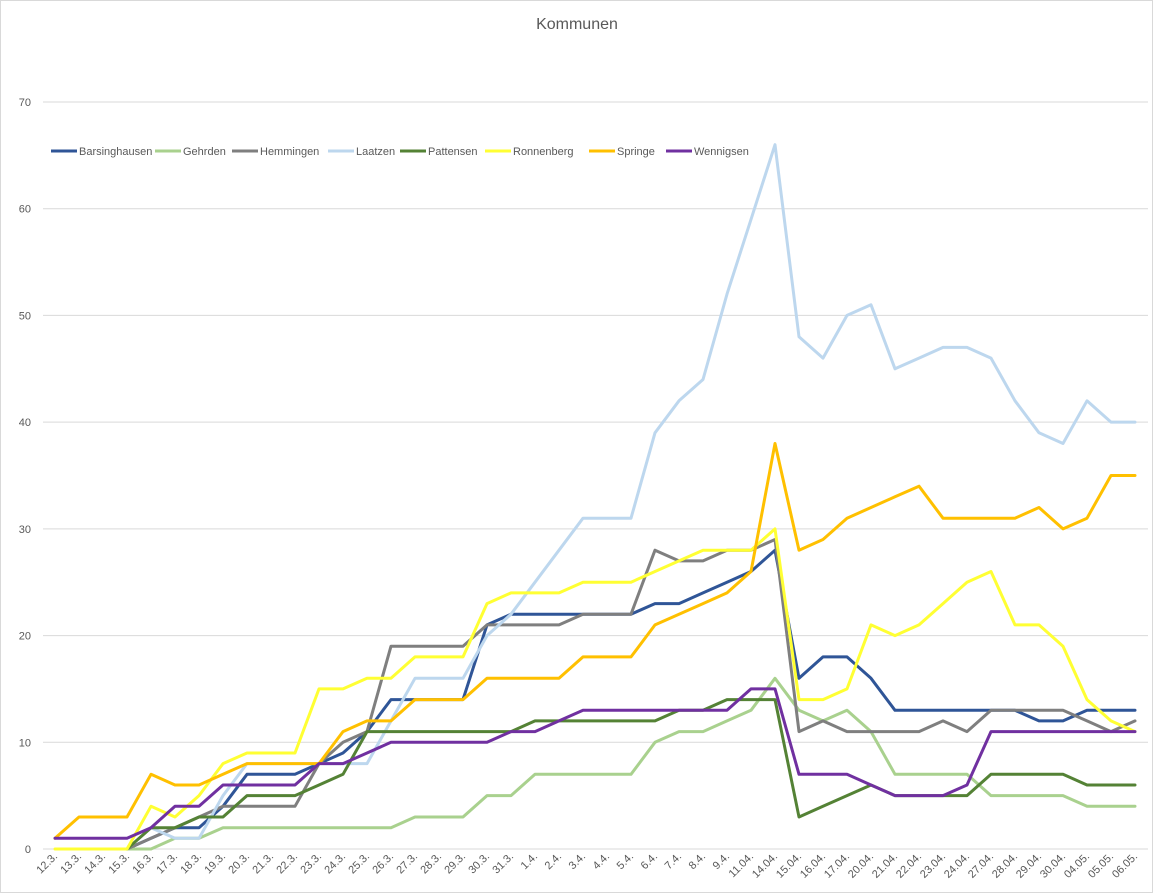 This screenshot has height=894, width=1153. What do you see at coordinates (191, 864) in the screenshot?
I see `x-tick-label: 18.3.` at bounding box center [191, 864].